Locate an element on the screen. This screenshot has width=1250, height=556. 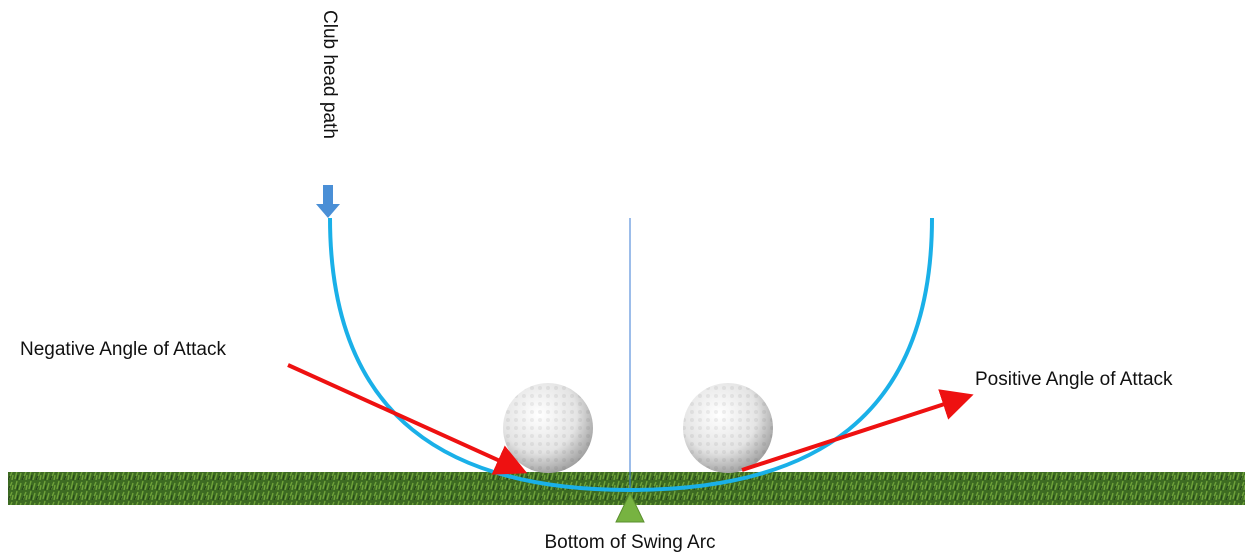
negative-label: Negative Angle of Attack is located at coordinates (123, 349).